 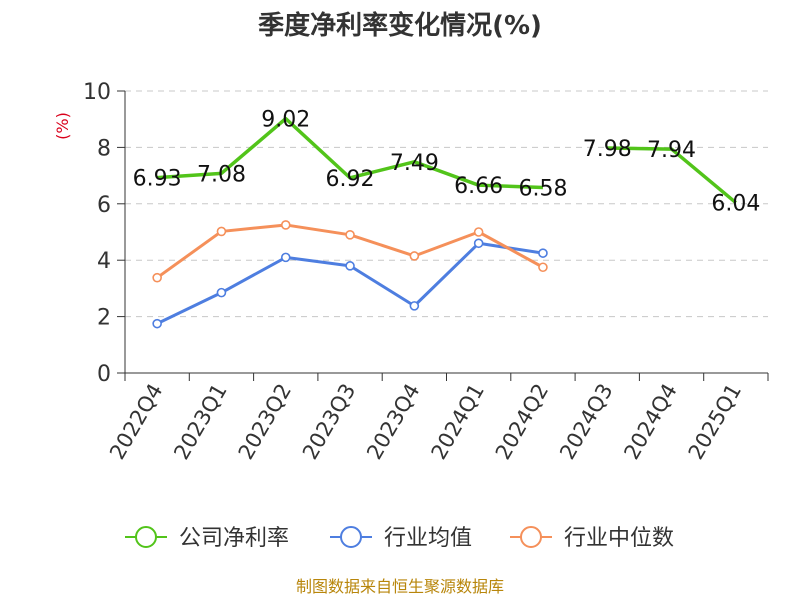 What do you see at coordinates (104, 261) in the screenshot?
I see `y-tick-label: 4` at bounding box center [104, 261].